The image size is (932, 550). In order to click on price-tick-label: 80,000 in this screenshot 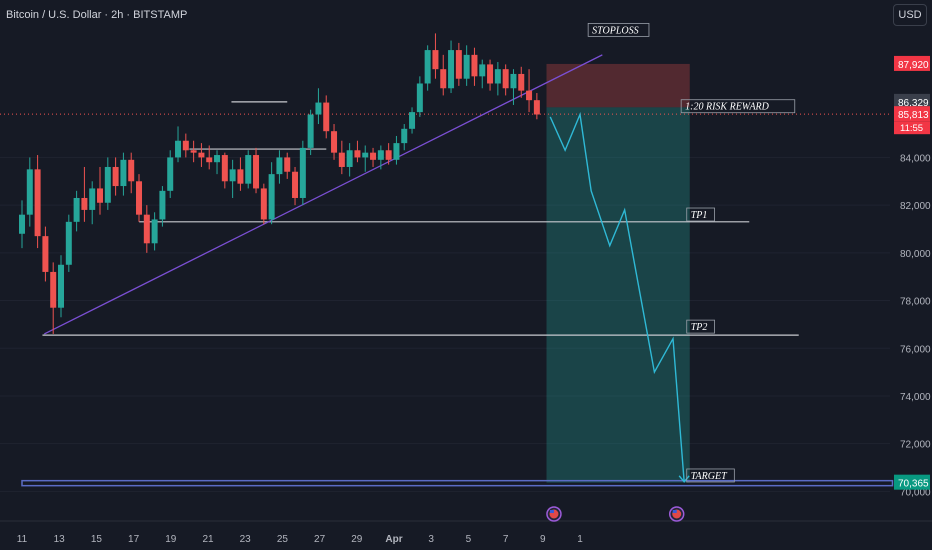, I will do `click(915, 254)`.